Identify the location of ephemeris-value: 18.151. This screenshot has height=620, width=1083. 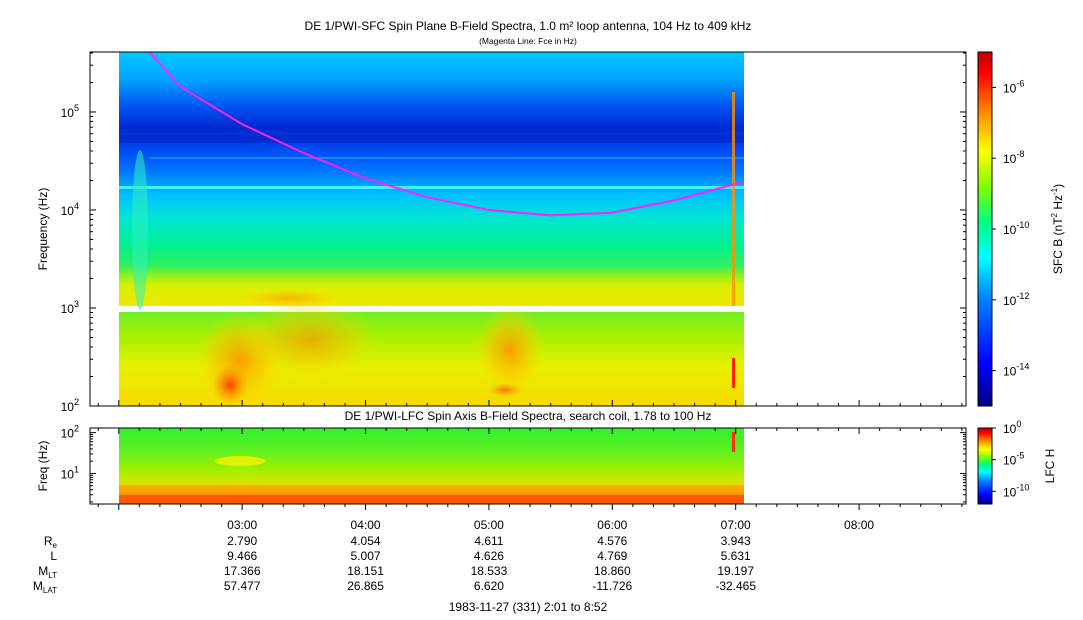
(365, 571).